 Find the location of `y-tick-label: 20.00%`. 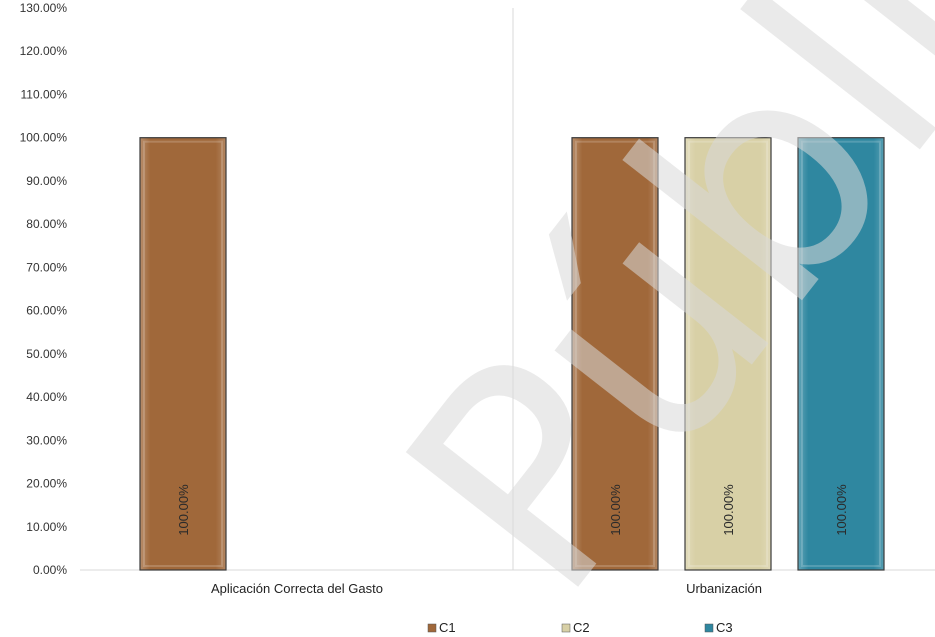

y-tick-label: 20.00% is located at coordinates (46, 484).